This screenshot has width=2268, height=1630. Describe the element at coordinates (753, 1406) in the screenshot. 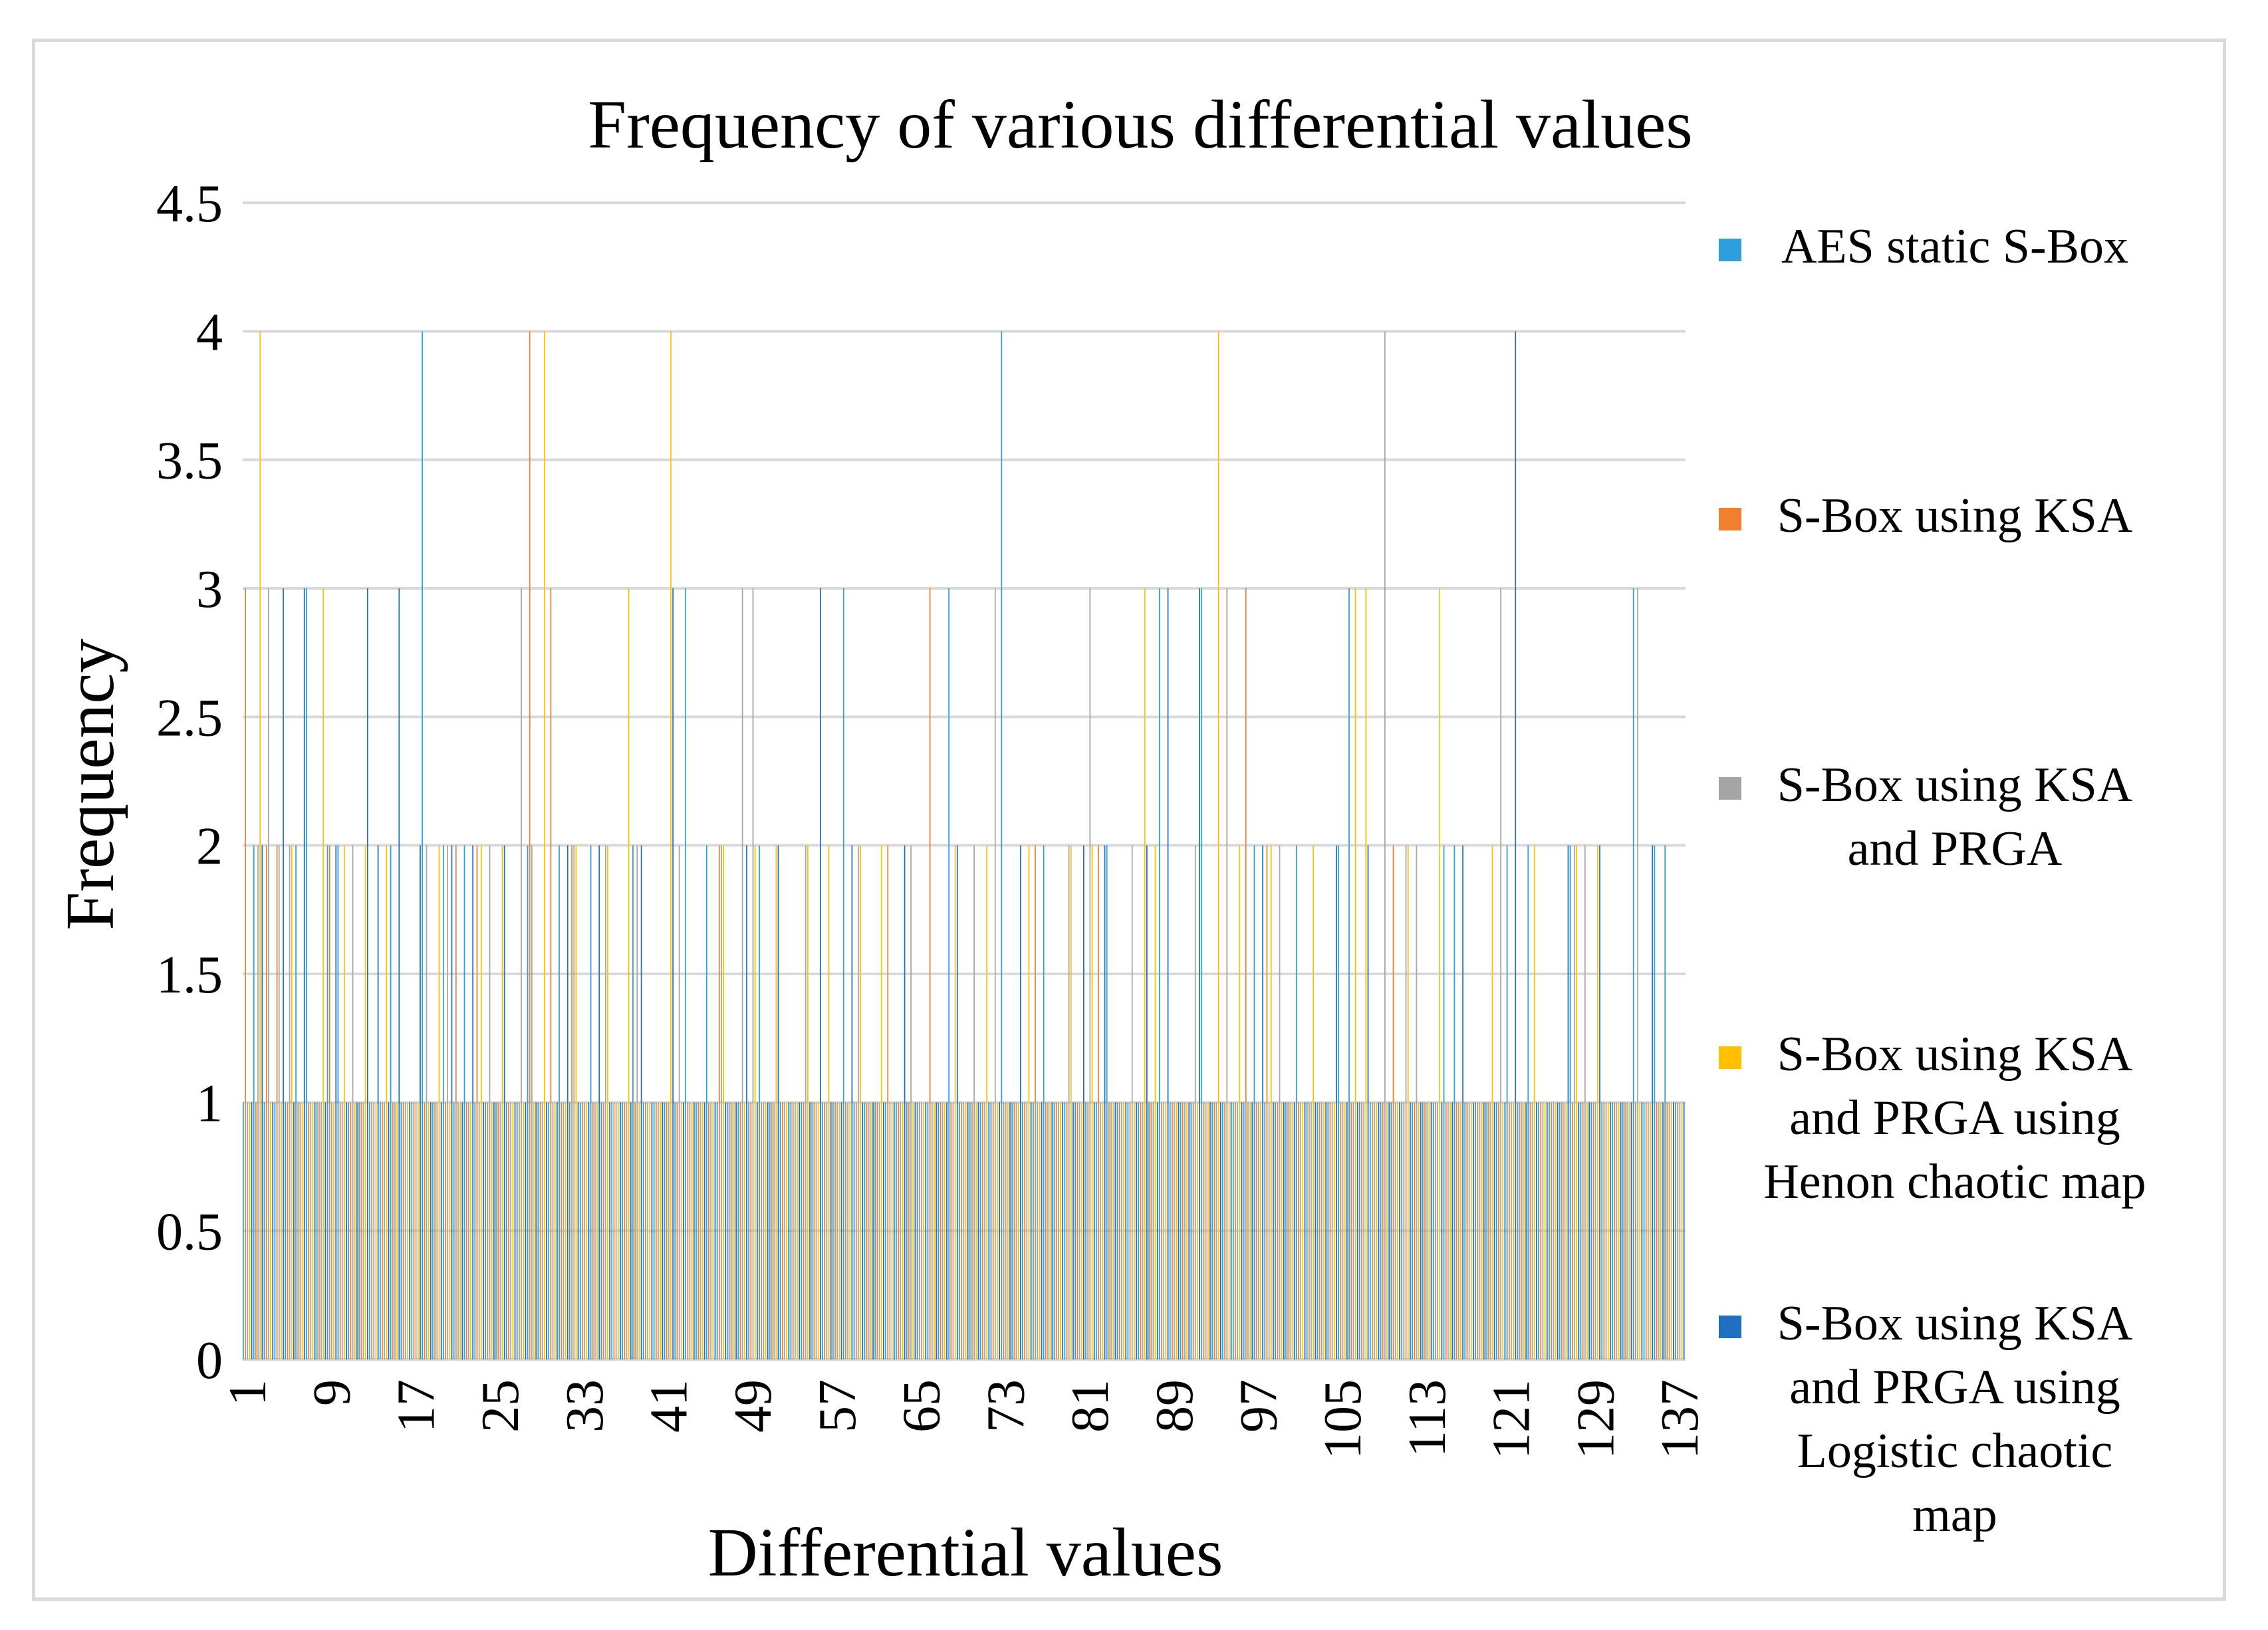

I see `x-tick-label: 49` at that location.